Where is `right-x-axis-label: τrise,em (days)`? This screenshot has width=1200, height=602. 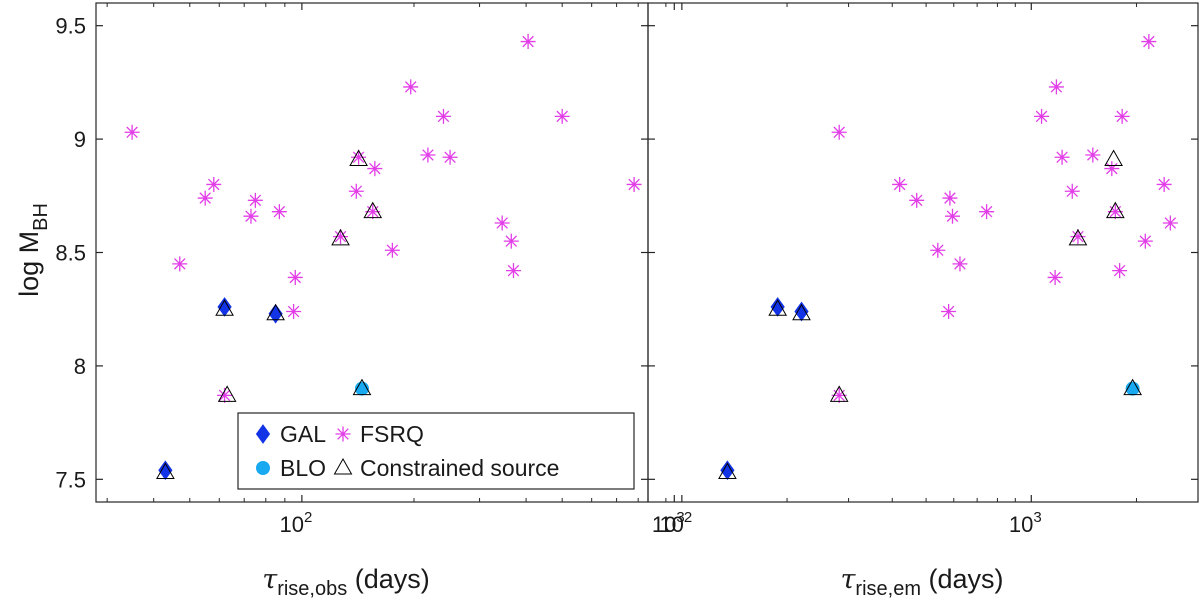
right-x-axis-label: τrise,em (days) is located at coordinates (921, 582).